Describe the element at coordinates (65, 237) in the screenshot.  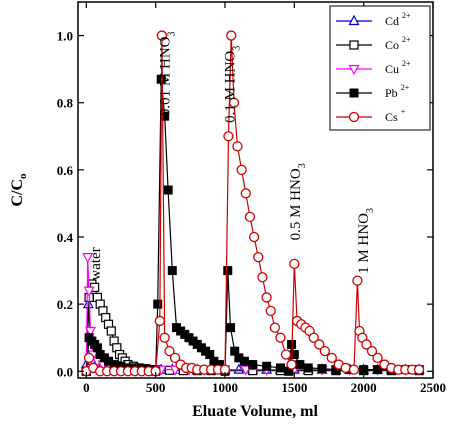
I see `y-tick-label: 0.4` at that location.